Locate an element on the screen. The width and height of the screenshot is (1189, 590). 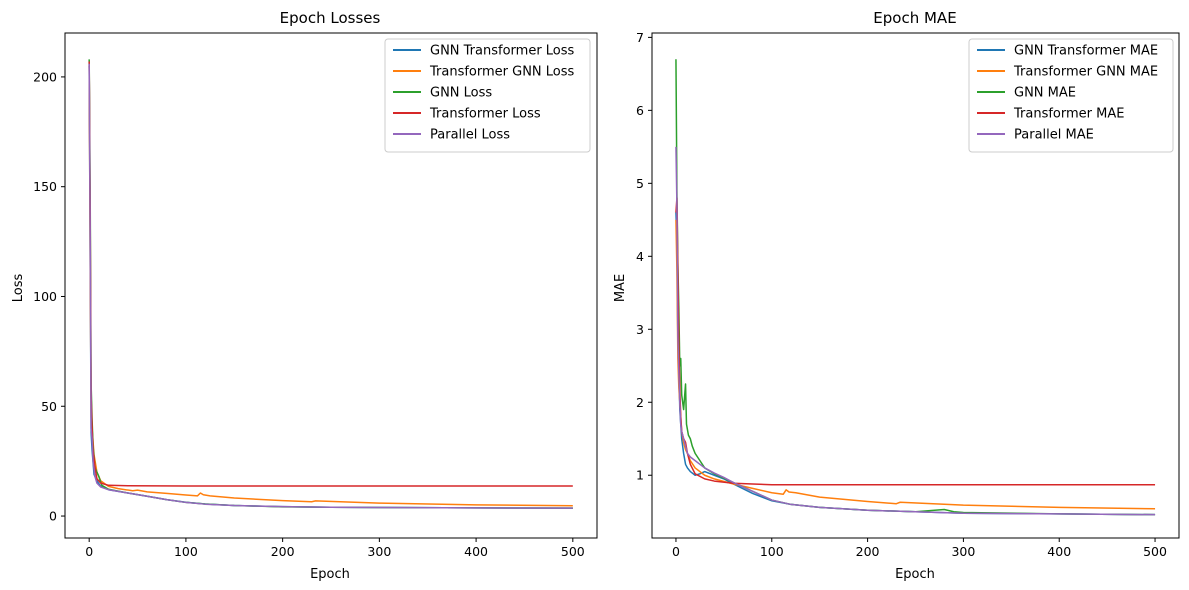
losses-x-tick-label: 500 is located at coordinates (573, 551).